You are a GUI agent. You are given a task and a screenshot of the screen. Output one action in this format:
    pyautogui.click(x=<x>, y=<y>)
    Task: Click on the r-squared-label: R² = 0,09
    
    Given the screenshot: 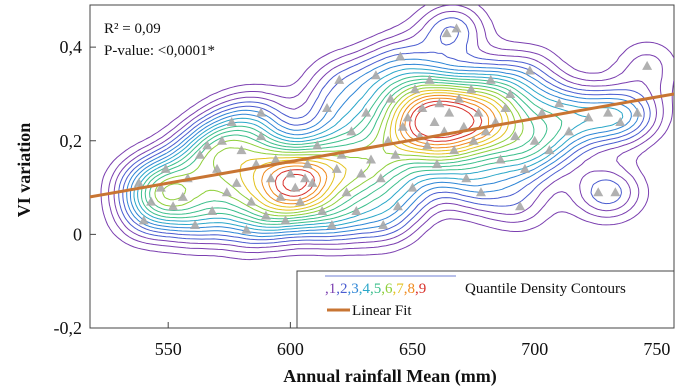 What is the action you would take?
    pyautogui.click(x=132, y=29)
    